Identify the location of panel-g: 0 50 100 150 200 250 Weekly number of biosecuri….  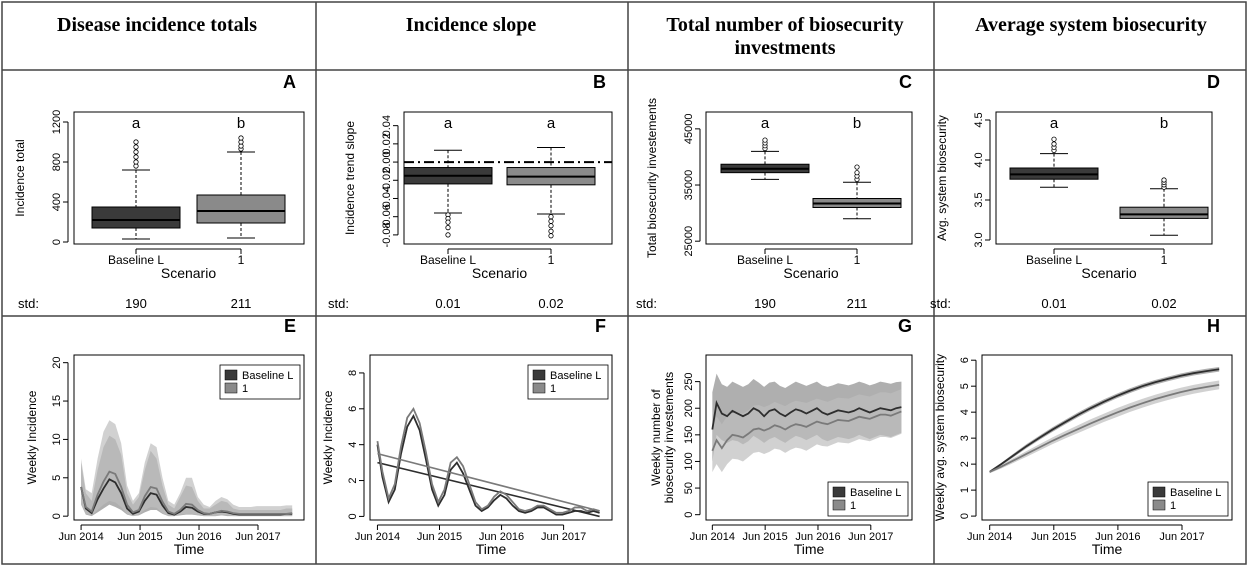
(781, 455).